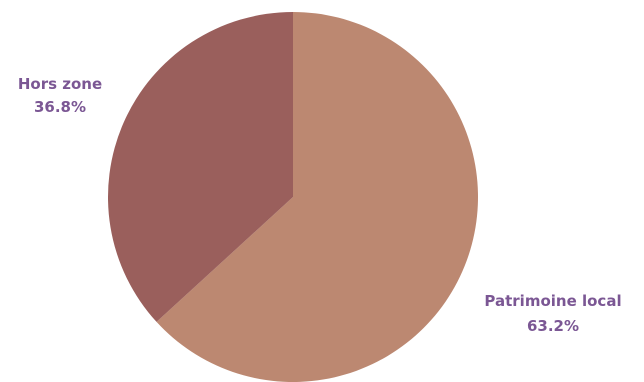 The height and width of the screenshot is (382, 644). I want to click on slice-label-patrimoine-local-name: Patrimoine local, so click(552, 301).